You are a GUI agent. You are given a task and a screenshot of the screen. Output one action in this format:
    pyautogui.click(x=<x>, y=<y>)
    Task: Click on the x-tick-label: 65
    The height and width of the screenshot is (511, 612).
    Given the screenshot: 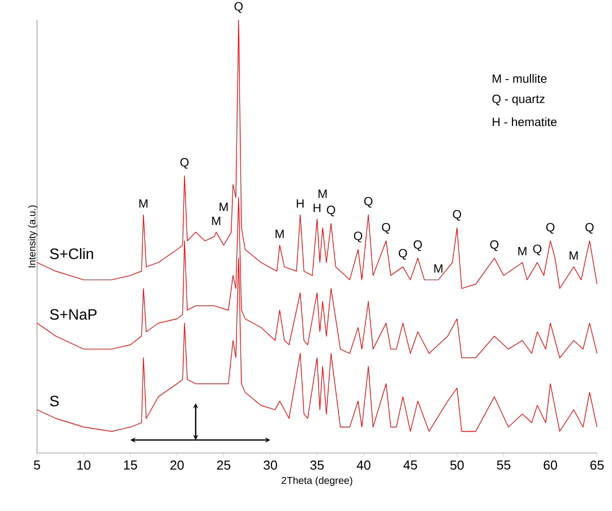 What is the action you would take?
    pyautogui.click(x=597, y=465)
    